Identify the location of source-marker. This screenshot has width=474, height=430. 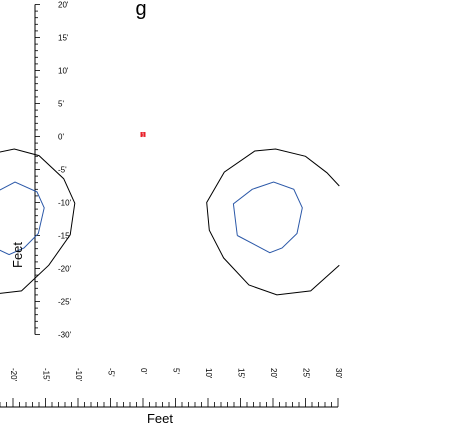
(143, 135).